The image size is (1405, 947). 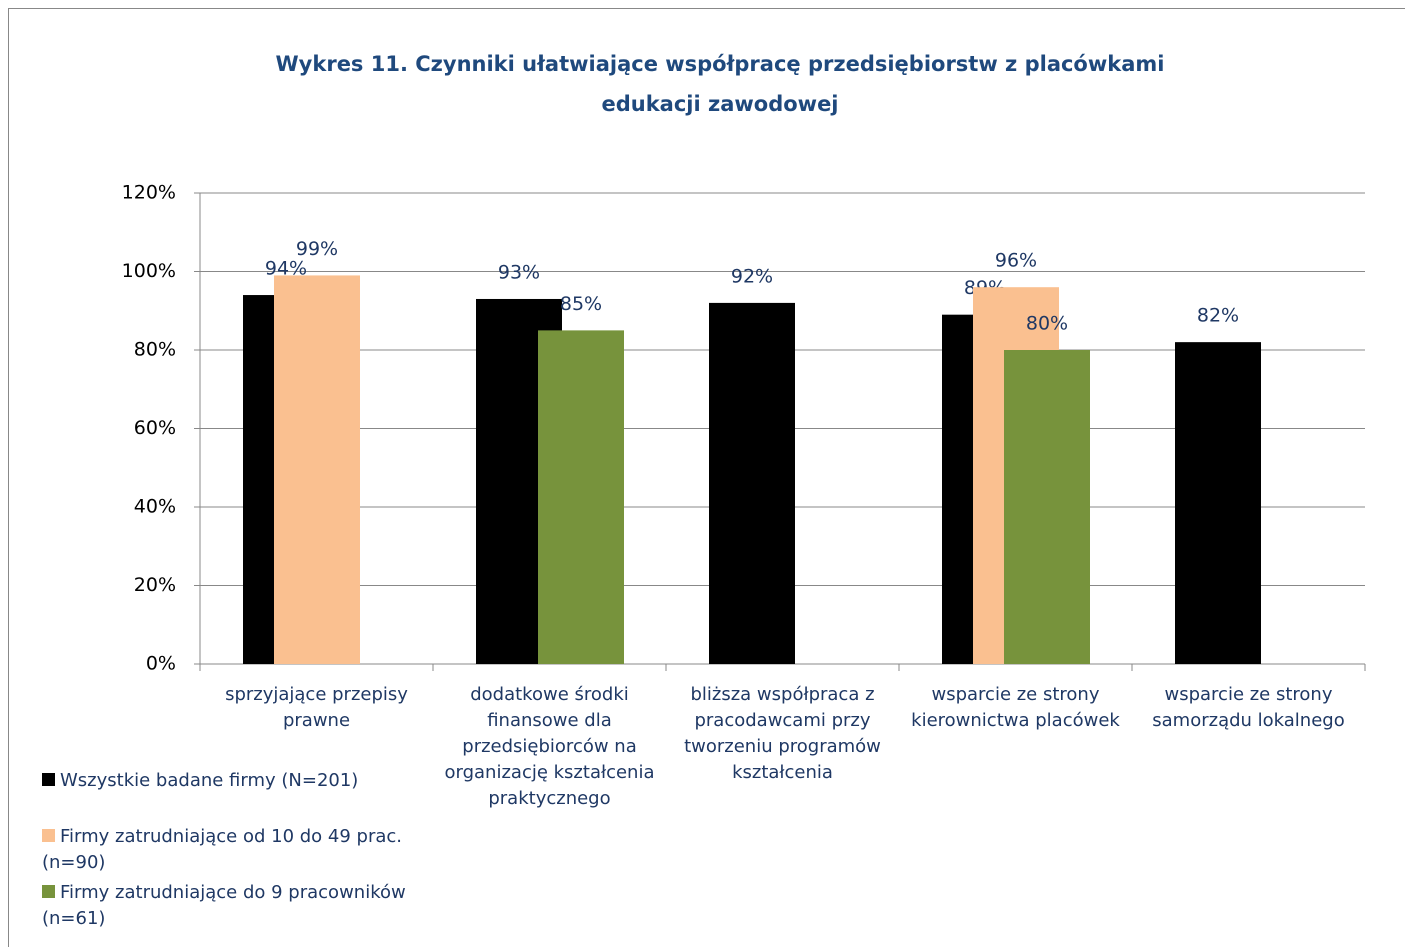 I want to click on y-tick-label: 0%, so click(x=161, y=664).